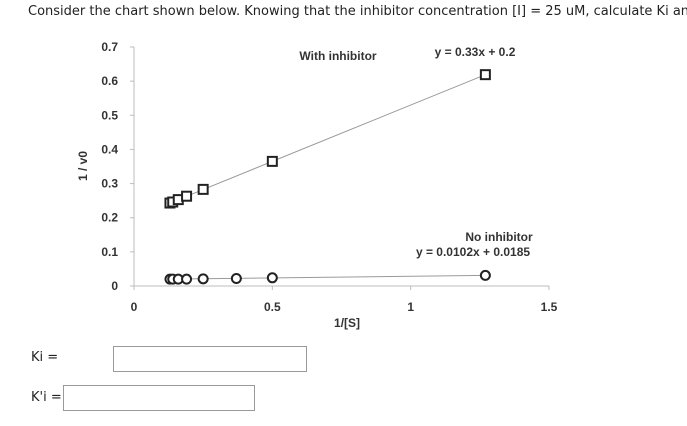 The height and width of the screenshot is (426, 687). I want to click on x-axis-title: 1/[S], so click(347, 323).